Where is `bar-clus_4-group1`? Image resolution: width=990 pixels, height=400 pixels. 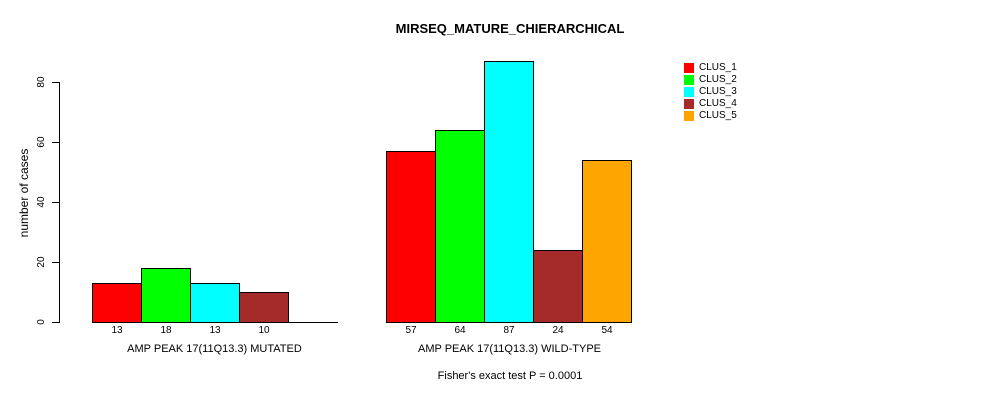
bar-clus_4-group1 is located at coordinates (264, 307).